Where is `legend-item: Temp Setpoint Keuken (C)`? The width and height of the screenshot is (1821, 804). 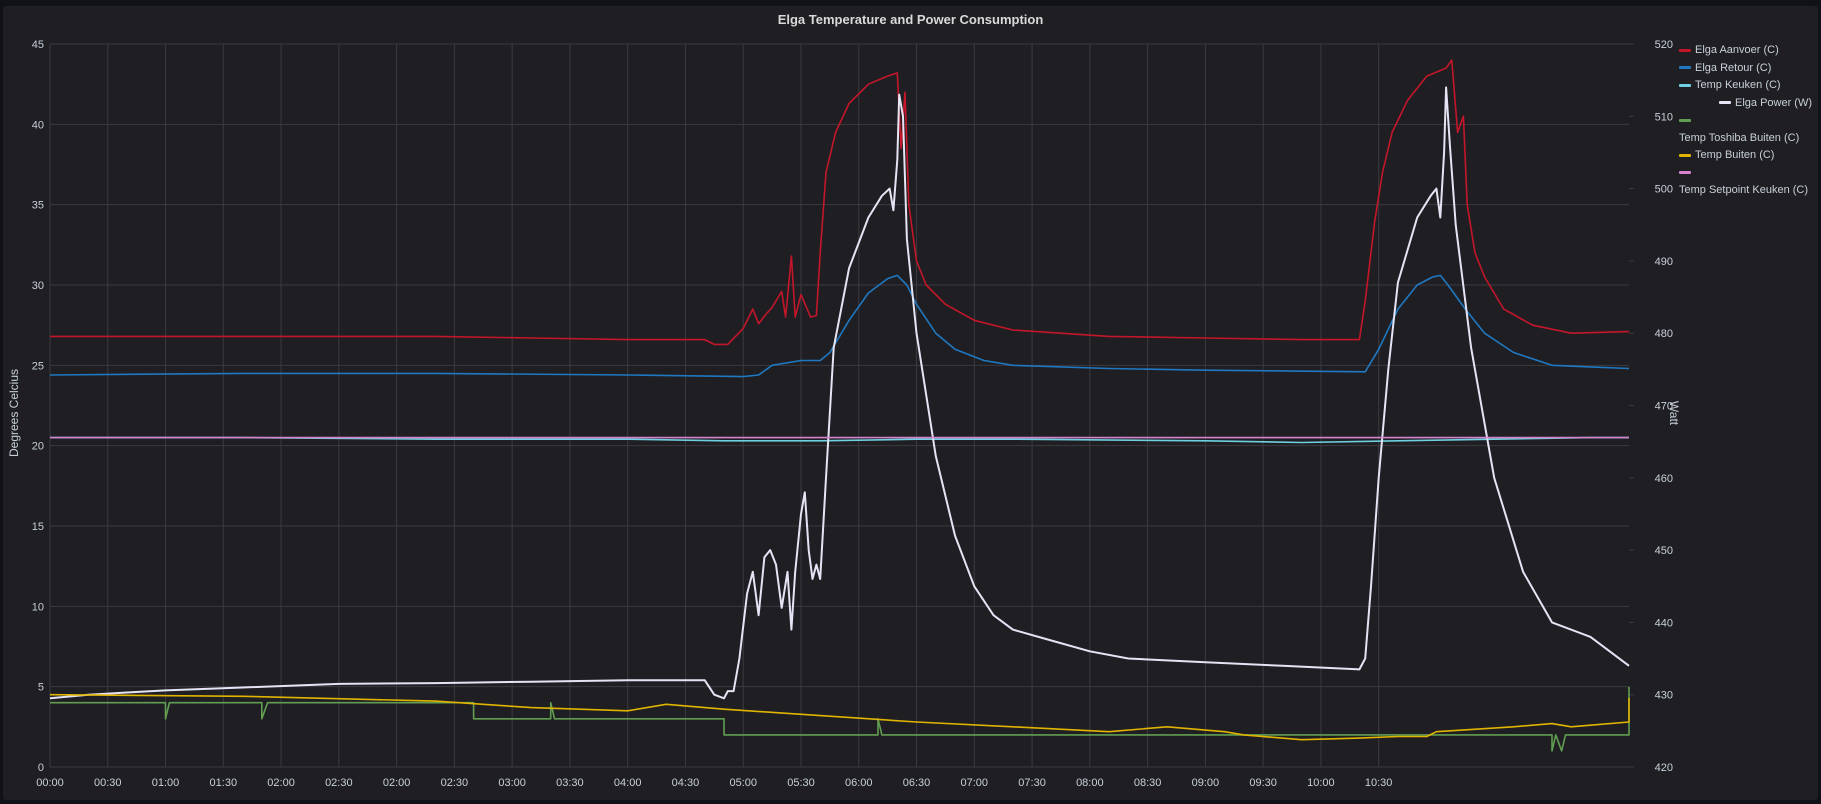 legend-item: Temp Setpoint Keuken (C) is located at coordinates (1749, 182).